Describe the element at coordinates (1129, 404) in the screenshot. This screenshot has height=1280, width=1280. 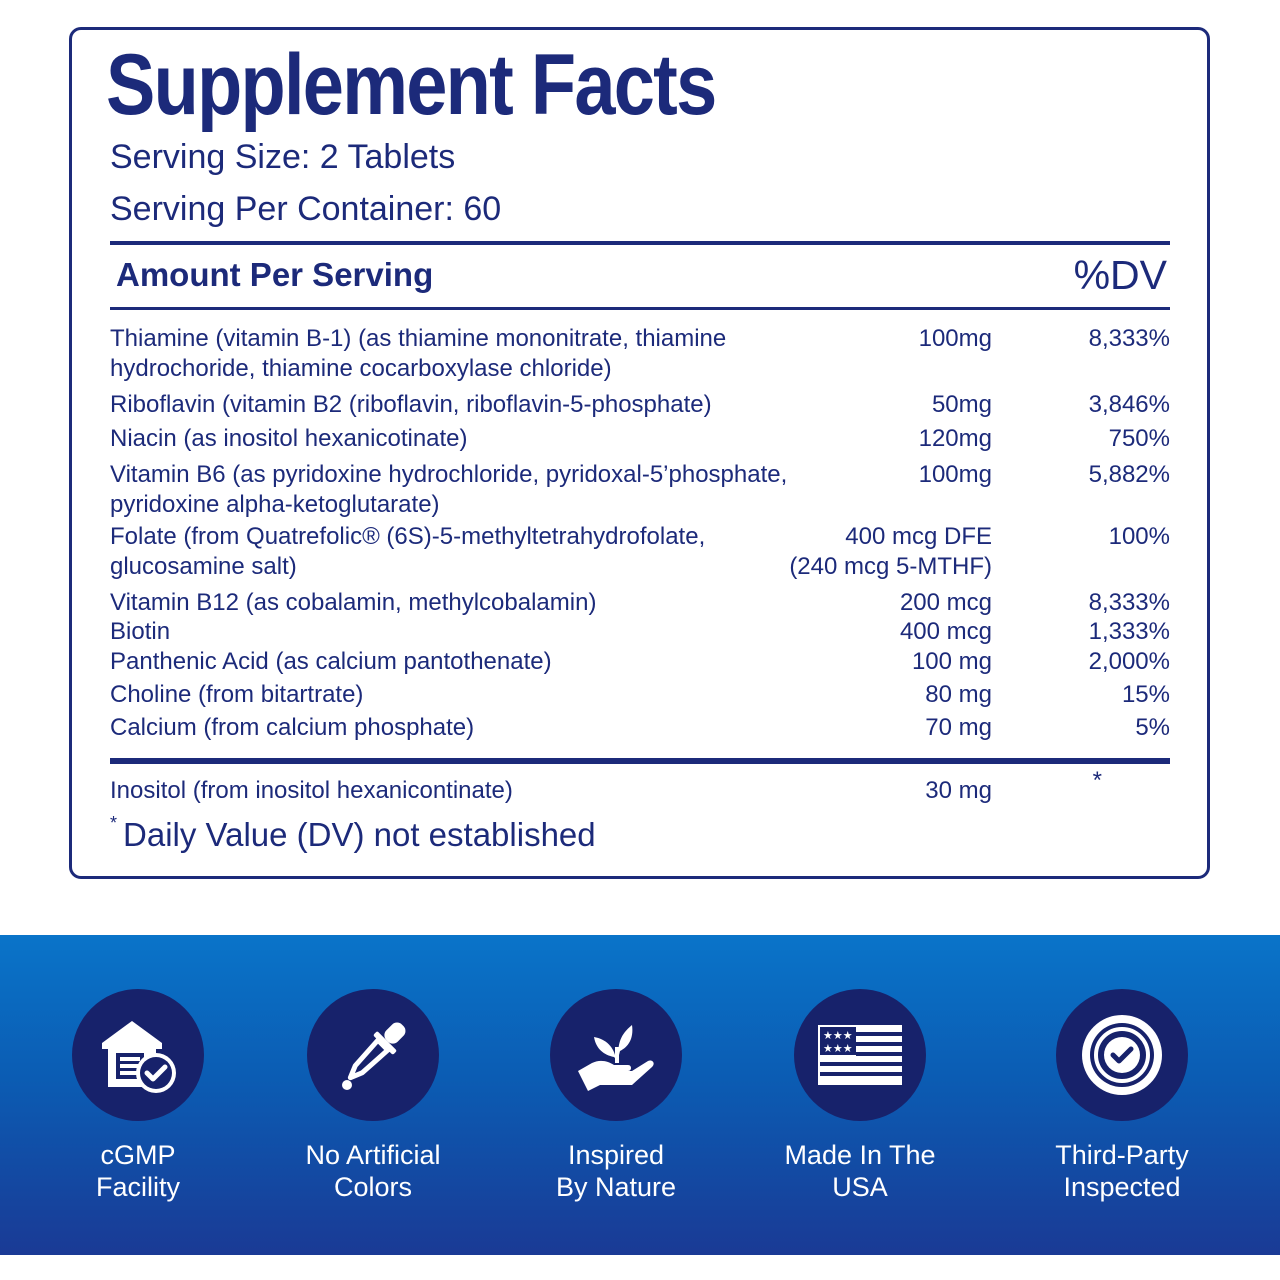
I see `nutrient-dv: 3,846%` at that location.